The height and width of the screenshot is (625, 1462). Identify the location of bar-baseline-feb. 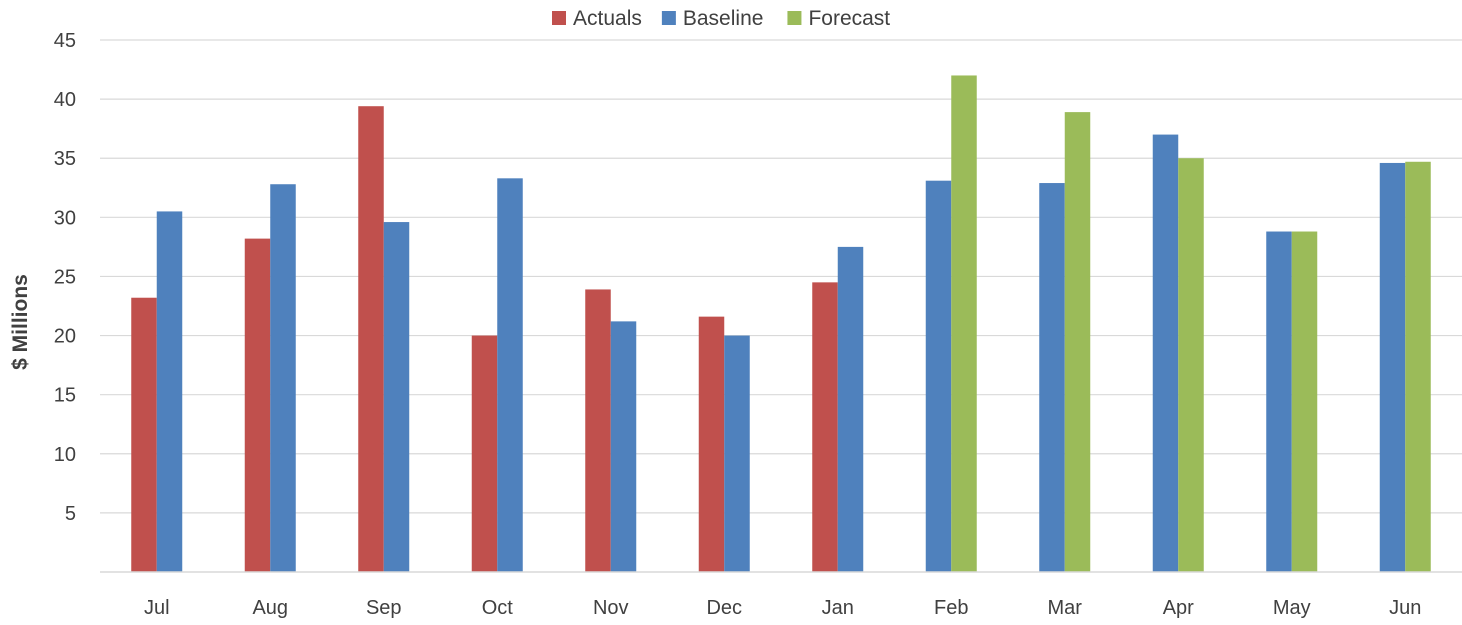
(938, 376).